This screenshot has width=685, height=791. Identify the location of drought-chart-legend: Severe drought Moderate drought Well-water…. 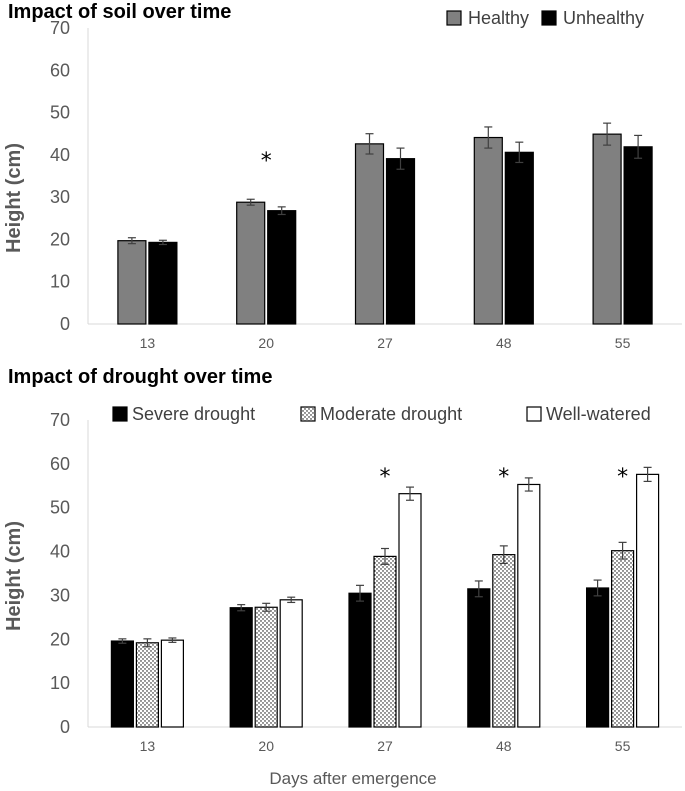
(381, 414).